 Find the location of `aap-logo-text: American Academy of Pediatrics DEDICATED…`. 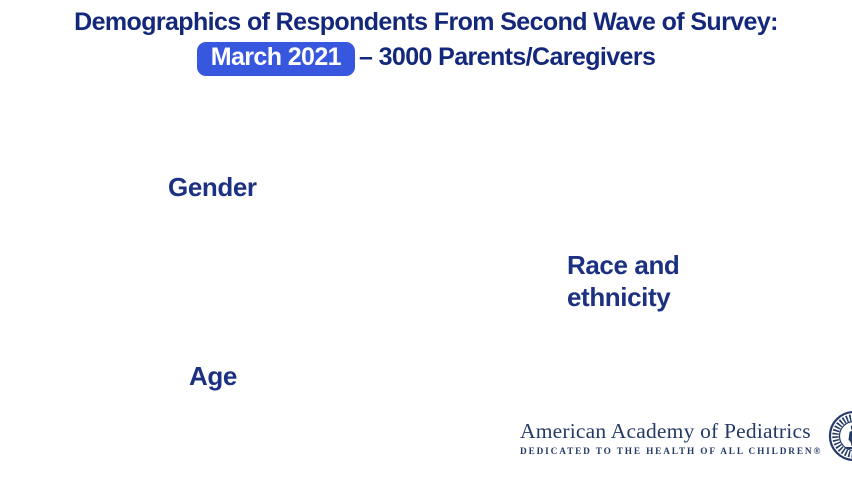

aap-logo-text: American Academy of Pediatrics DEDICATED… is located at coordinates (671, 438).